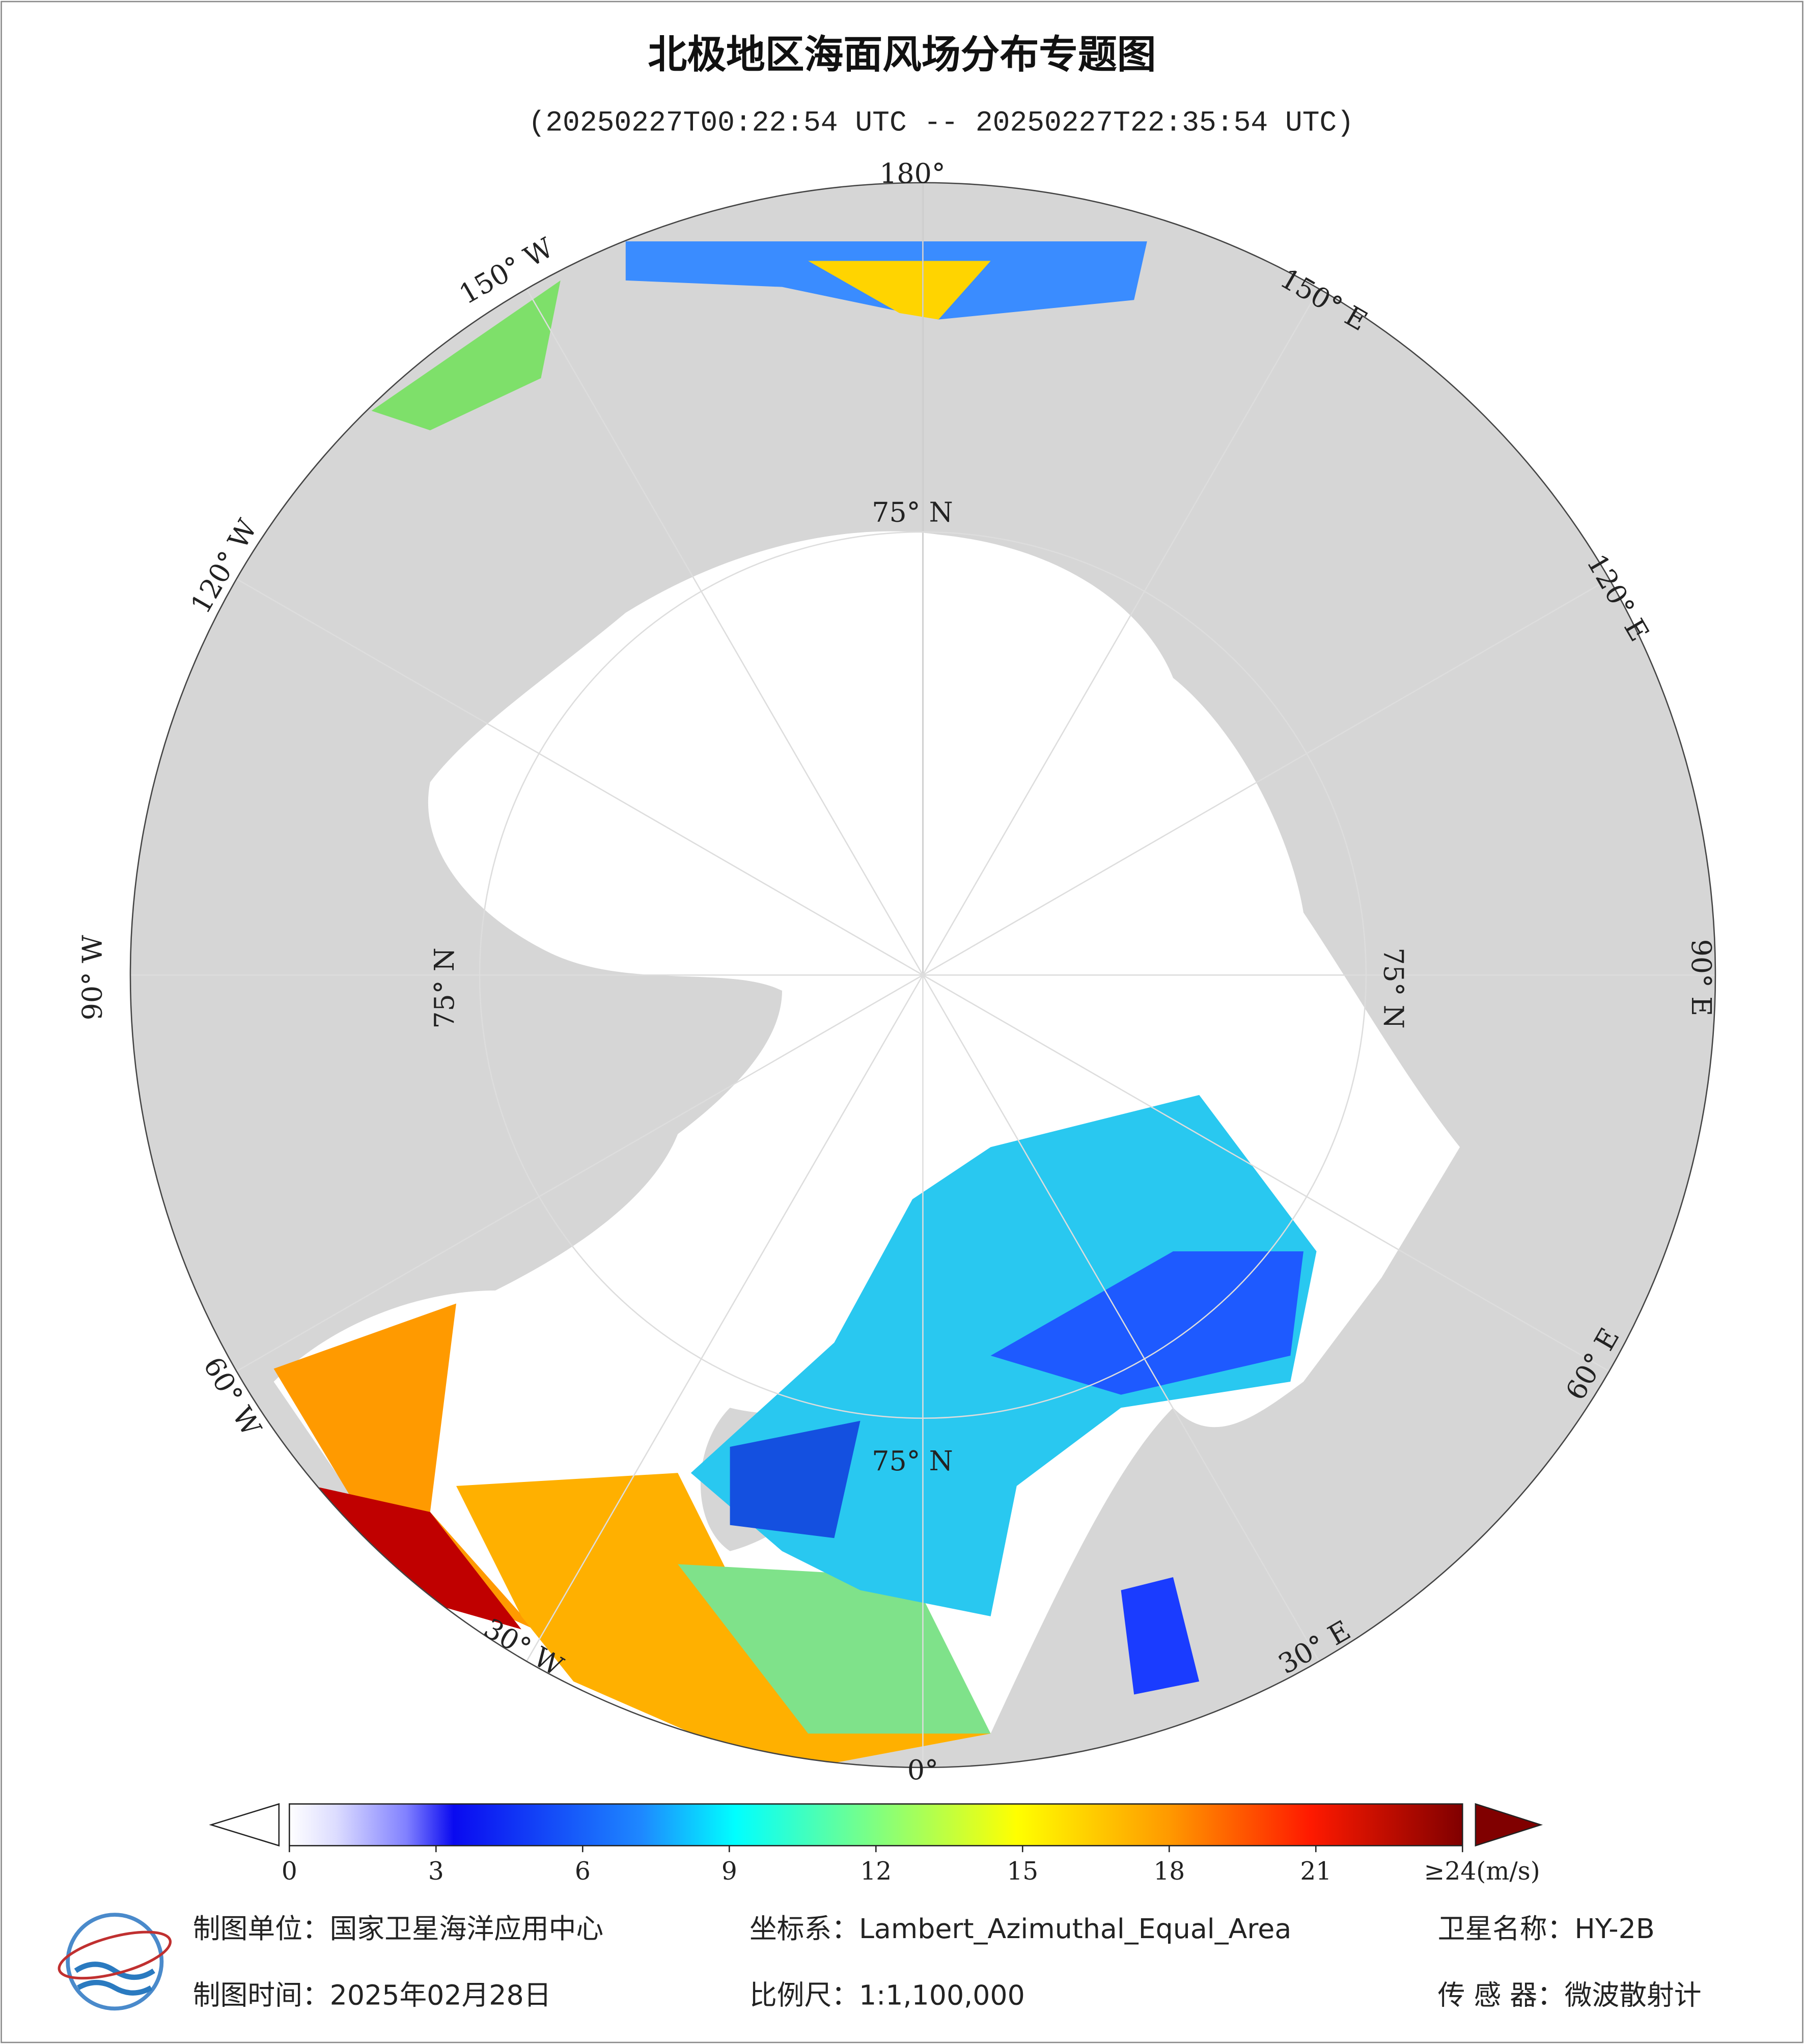 Image resolution: width=1804 pixels, height=2044 pixels. I want to click on lon-label: 0°, so click(922, 1770).